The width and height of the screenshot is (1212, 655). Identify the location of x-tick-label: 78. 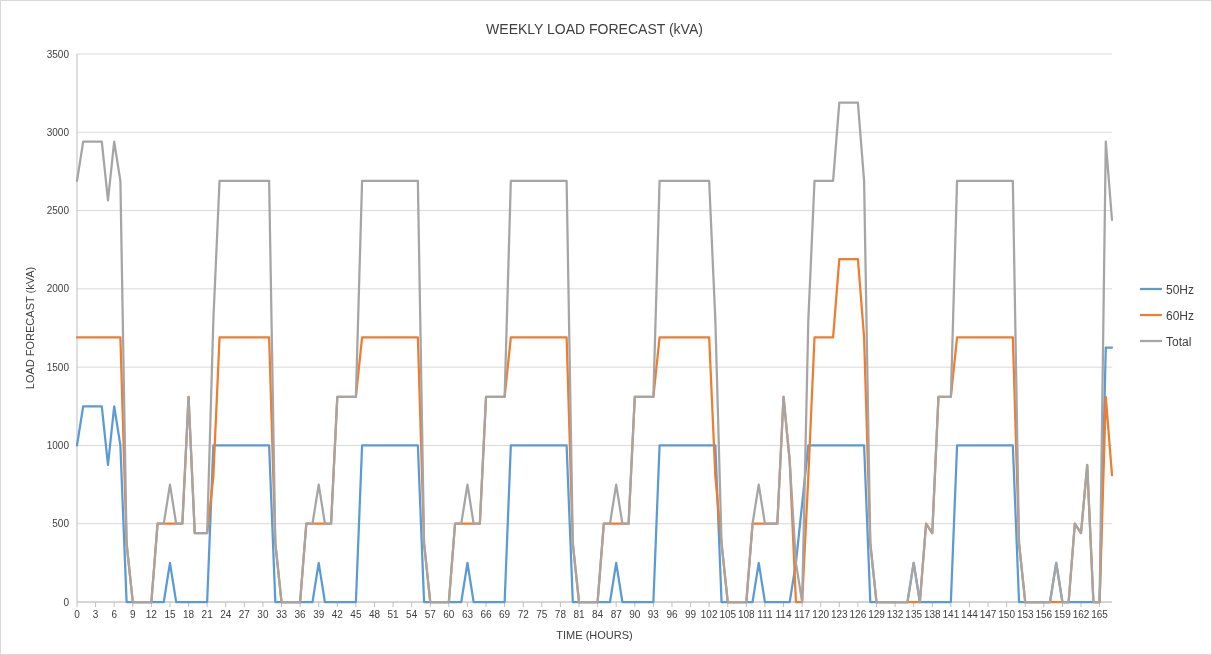
(560, 614).